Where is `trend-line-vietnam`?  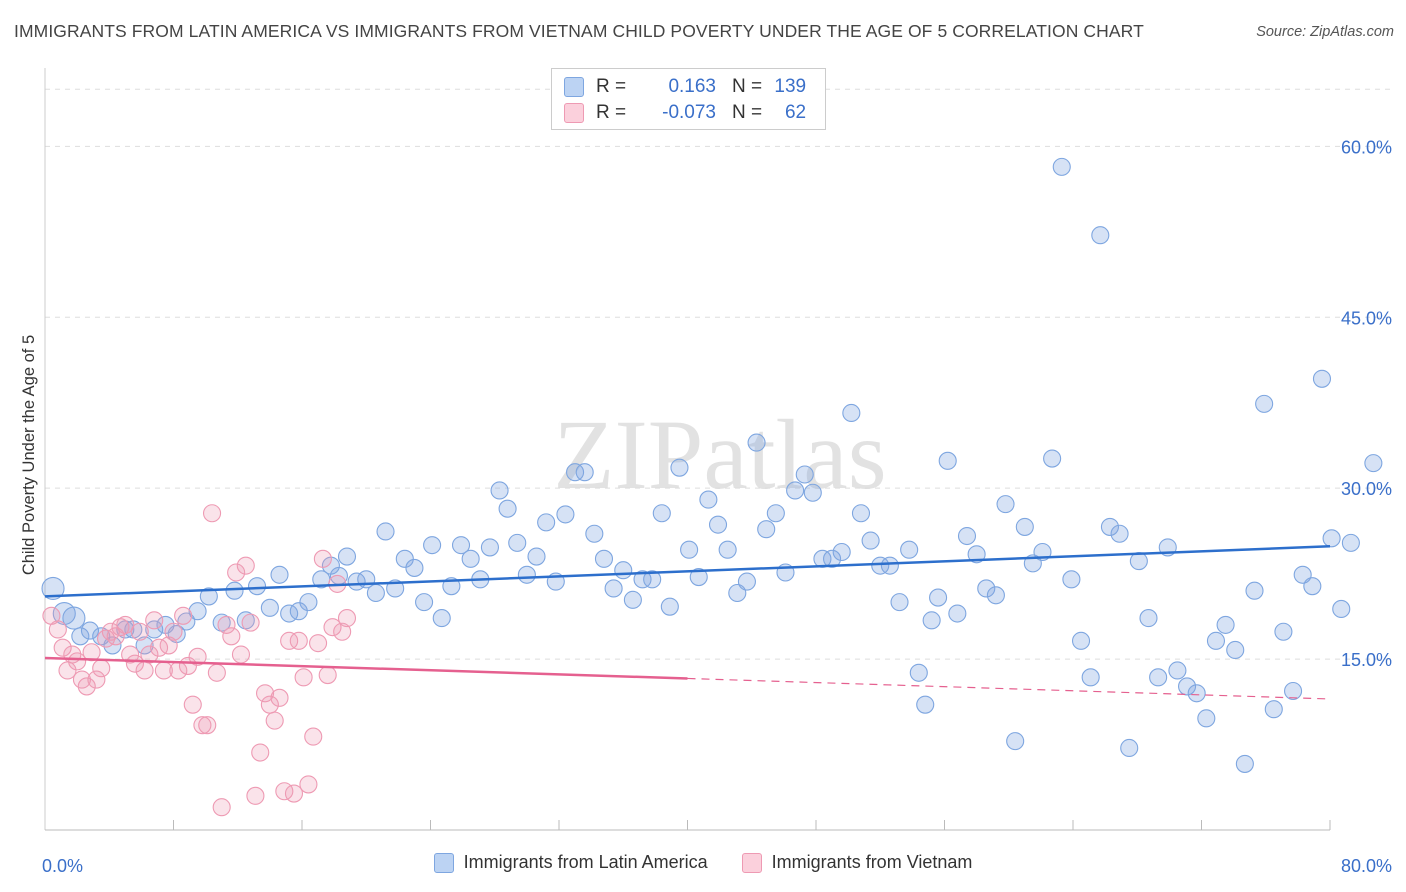 trend-line-vietnam is located at coordinates (366, 668).